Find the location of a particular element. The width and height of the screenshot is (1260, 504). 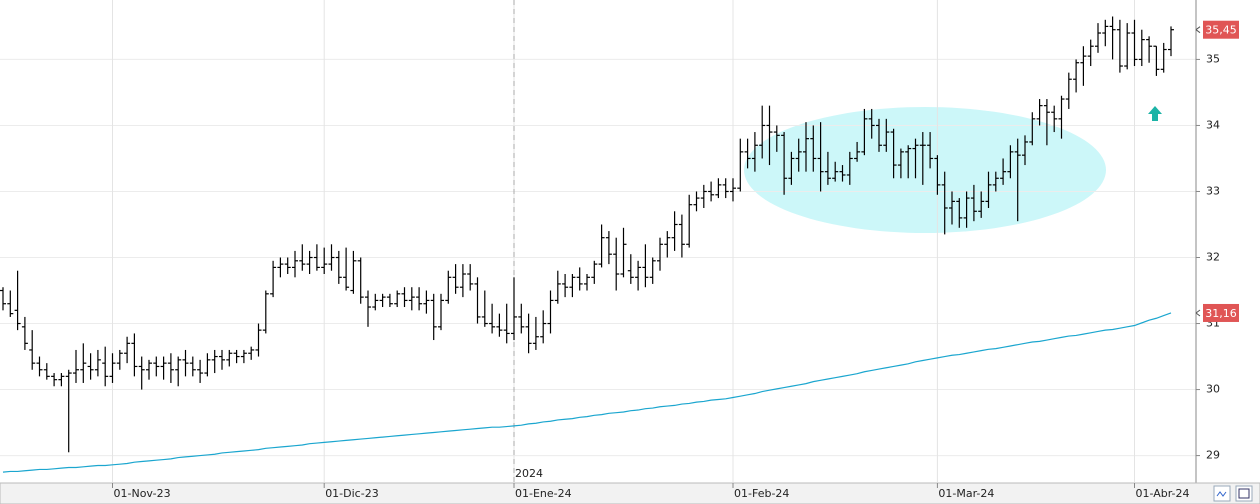

price-tag-label: 31,16 is located at coordinates (1221, 313).